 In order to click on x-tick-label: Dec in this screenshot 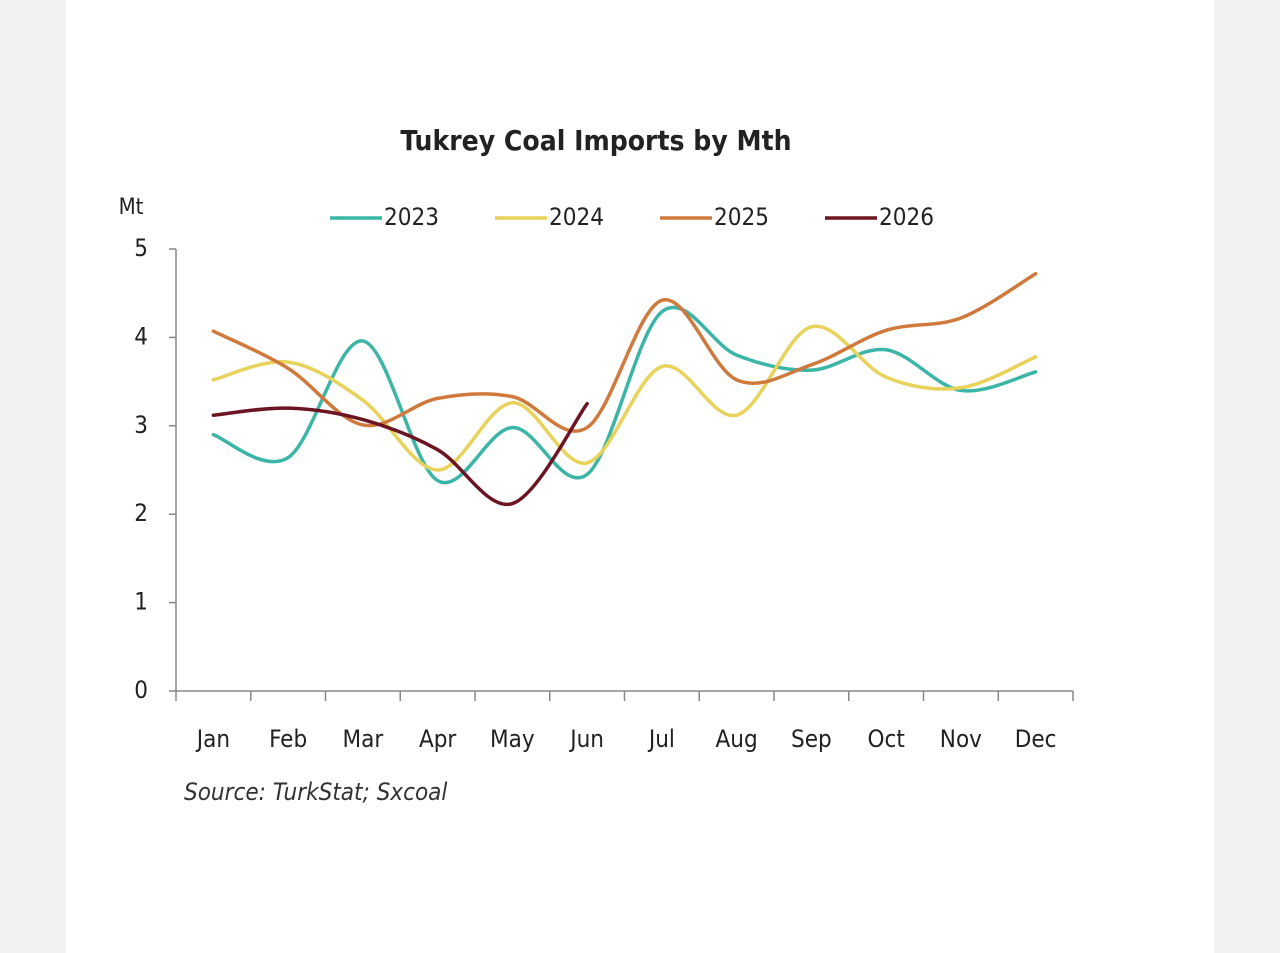, I will do `click(1036, 739)`.